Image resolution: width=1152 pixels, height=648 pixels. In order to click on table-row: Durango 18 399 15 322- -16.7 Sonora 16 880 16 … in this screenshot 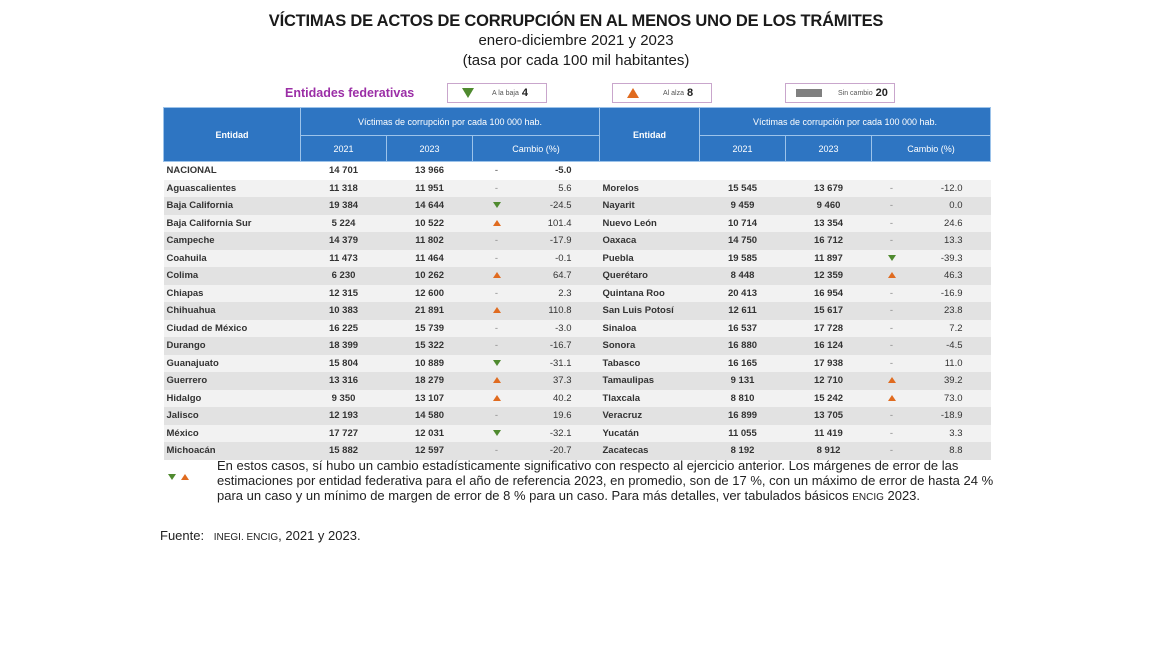, I will do `click(577, 346)`.